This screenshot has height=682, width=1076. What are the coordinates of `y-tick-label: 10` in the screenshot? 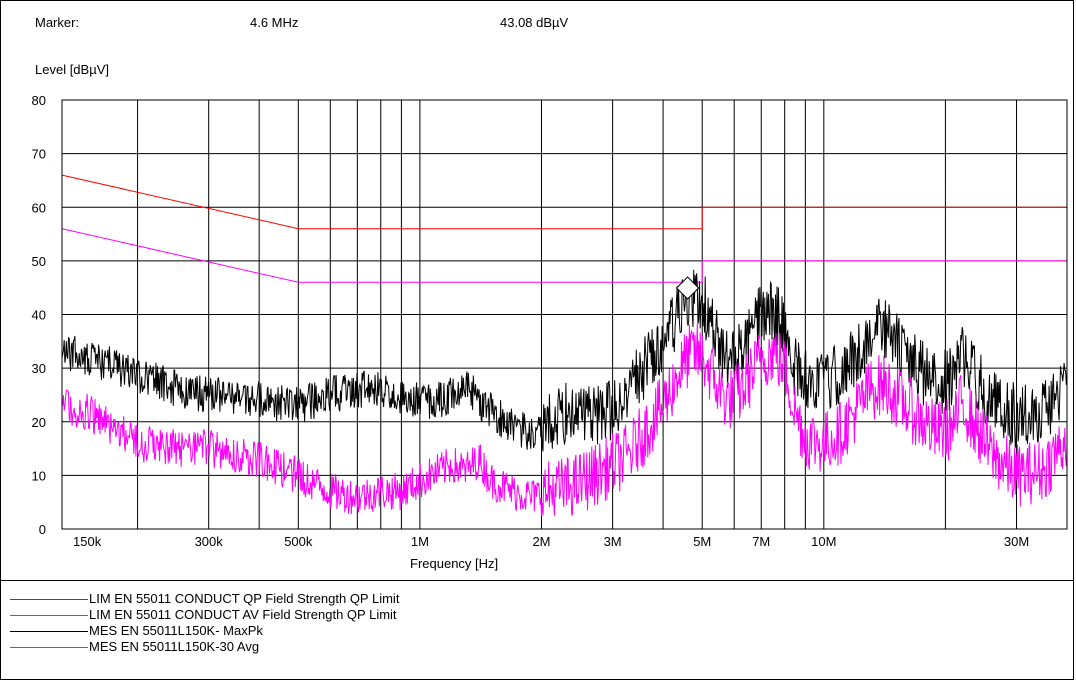 It's located at (39, 475).